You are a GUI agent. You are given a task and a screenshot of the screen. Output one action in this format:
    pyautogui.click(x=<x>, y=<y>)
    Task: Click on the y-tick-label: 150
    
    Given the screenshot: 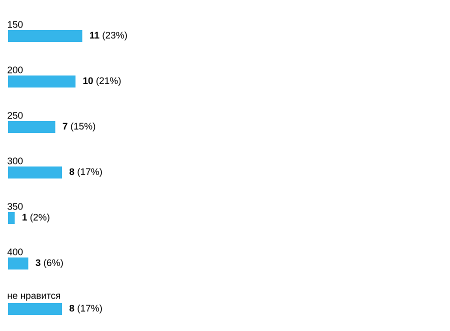 What is the action you would take?
    pyautogui.click(x=15, y=24)
    